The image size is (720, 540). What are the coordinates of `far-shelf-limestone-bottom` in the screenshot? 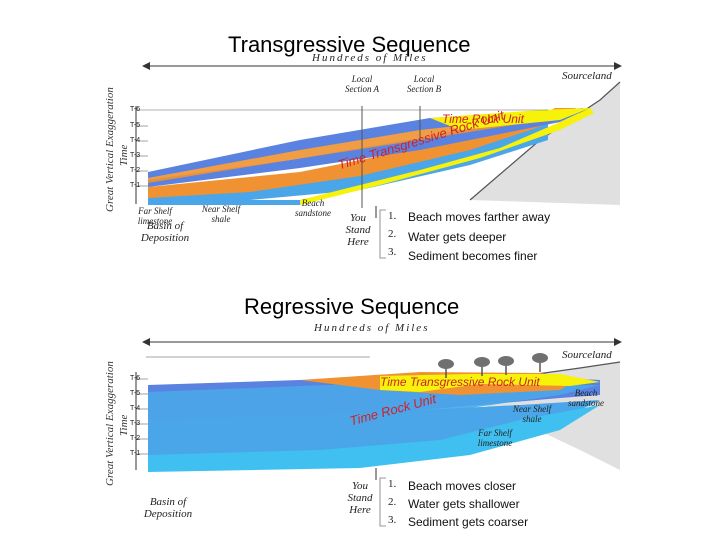 It's located at (374, 432).